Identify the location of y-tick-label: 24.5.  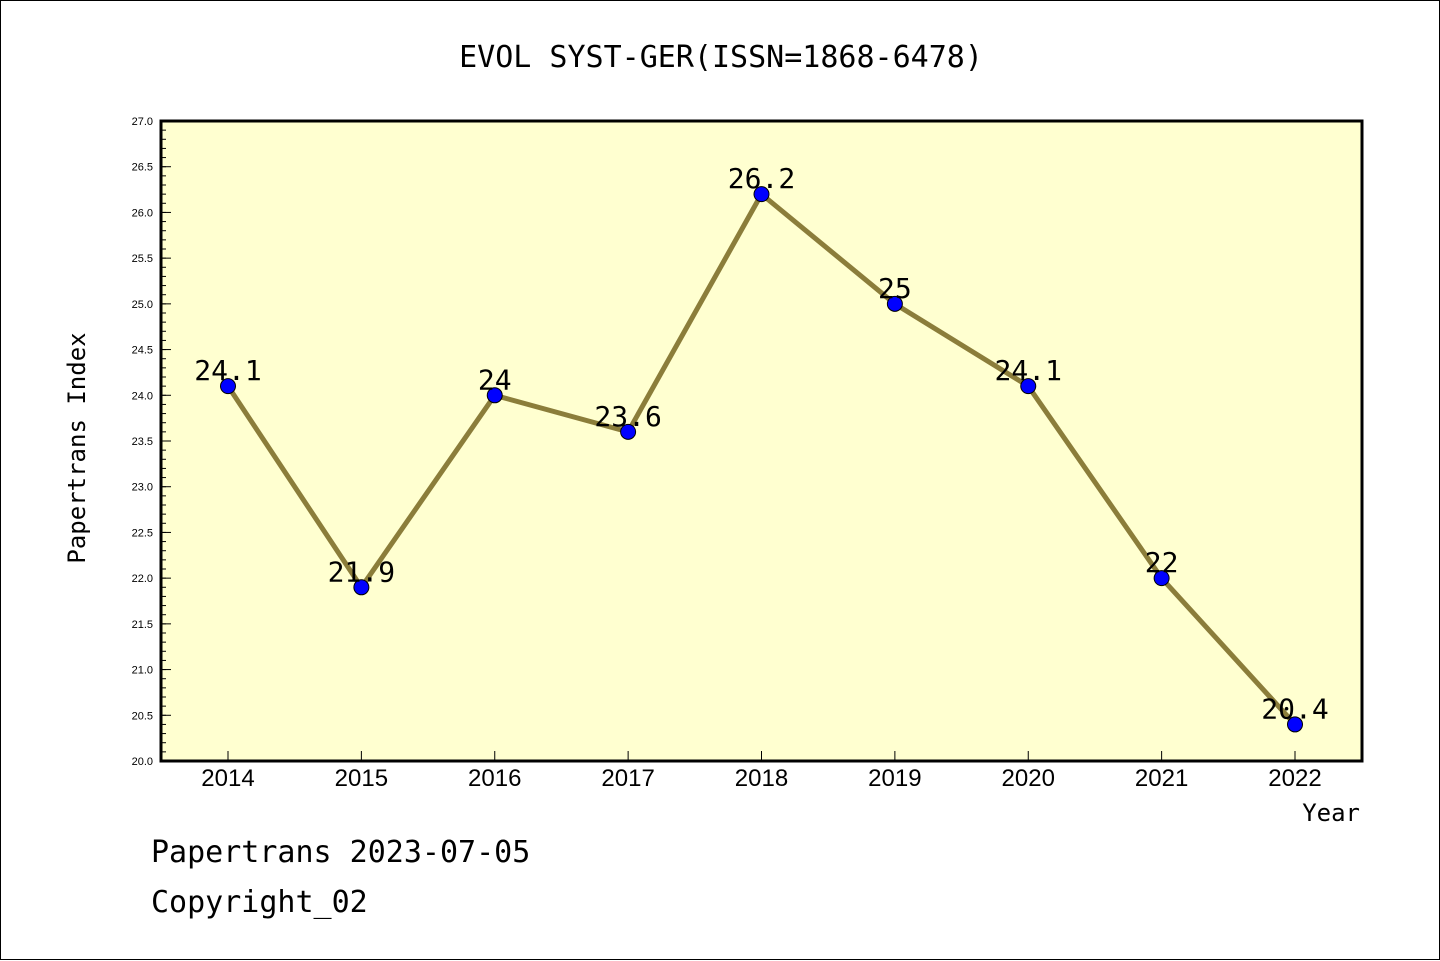
(142, 351).